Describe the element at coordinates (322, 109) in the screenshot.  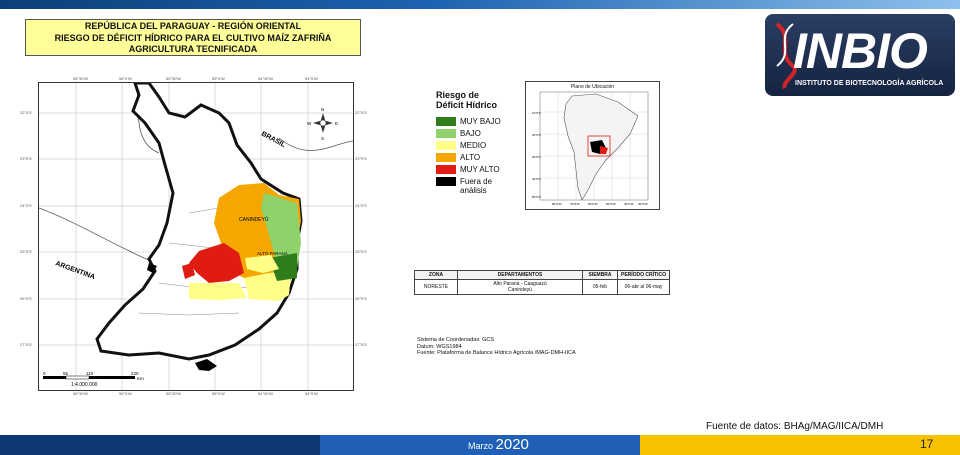
I see `compass-n: N` at that location.